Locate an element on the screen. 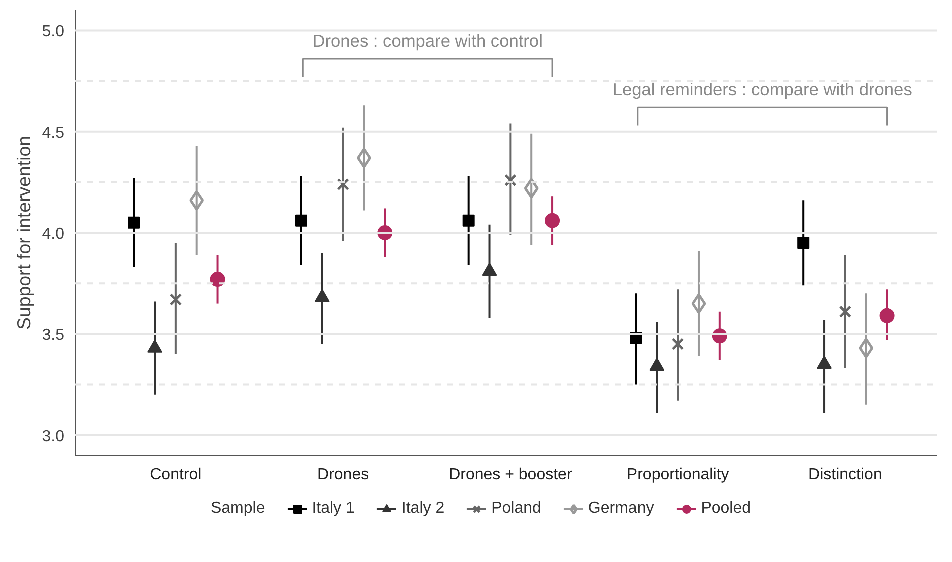 Image resolution: width=952 pixels, height=562 pixels. y-tick-label: 4.5 is located at coordinates (53, 133).